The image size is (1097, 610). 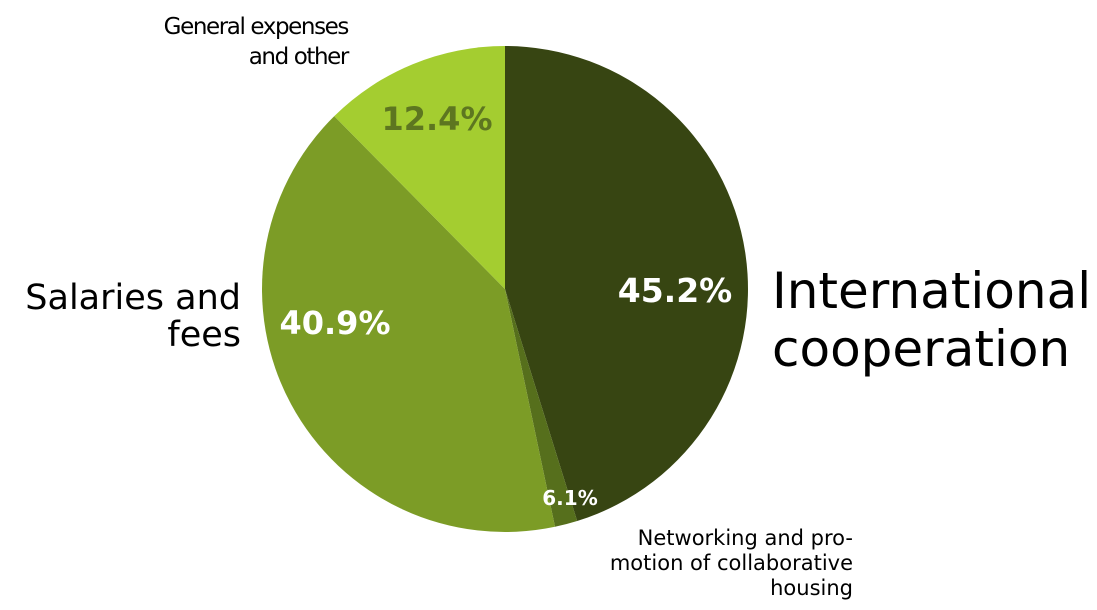 I want to click on label-general-line2: and other, so click(x=299, y=57).